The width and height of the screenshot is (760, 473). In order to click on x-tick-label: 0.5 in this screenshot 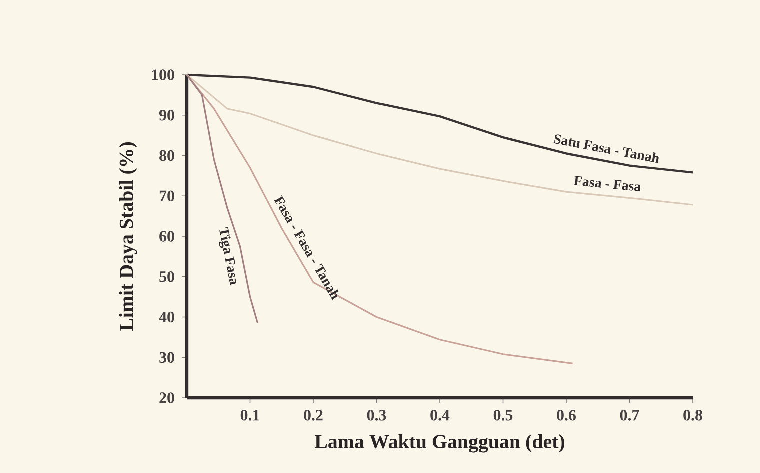, I will do `click(503, 415)`.